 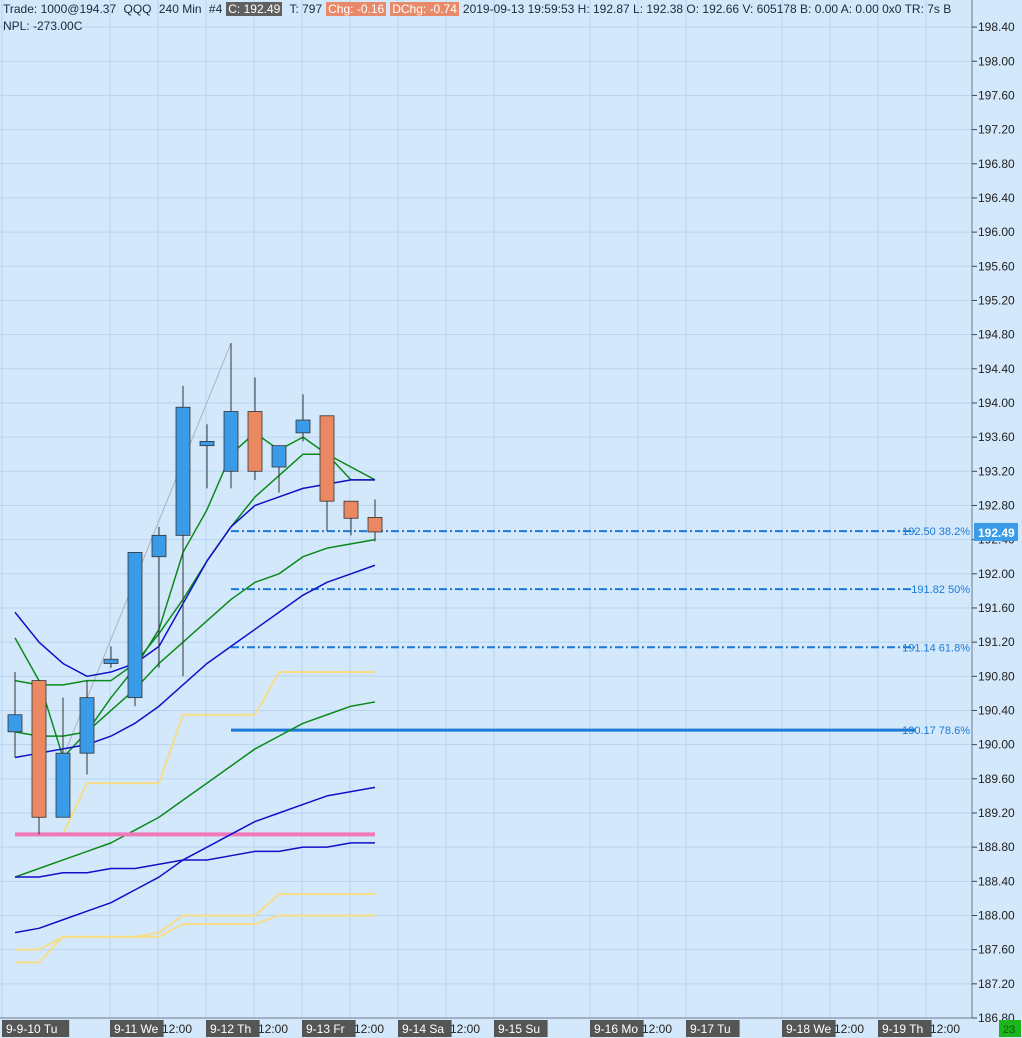 I want to click on trendline-layer, so click(x=147, y=550).